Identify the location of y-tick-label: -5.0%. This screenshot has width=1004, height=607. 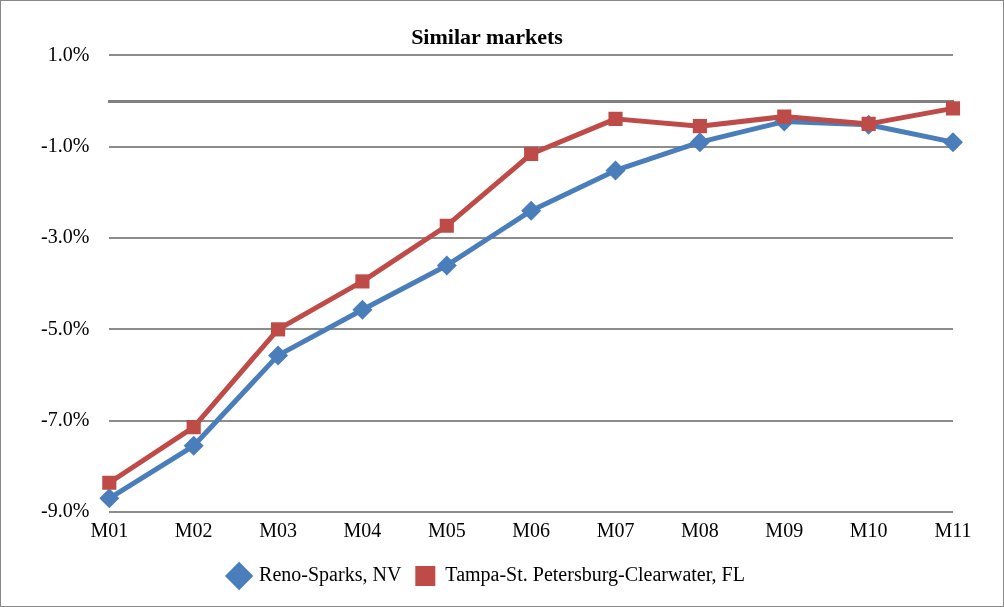
(65, 327).